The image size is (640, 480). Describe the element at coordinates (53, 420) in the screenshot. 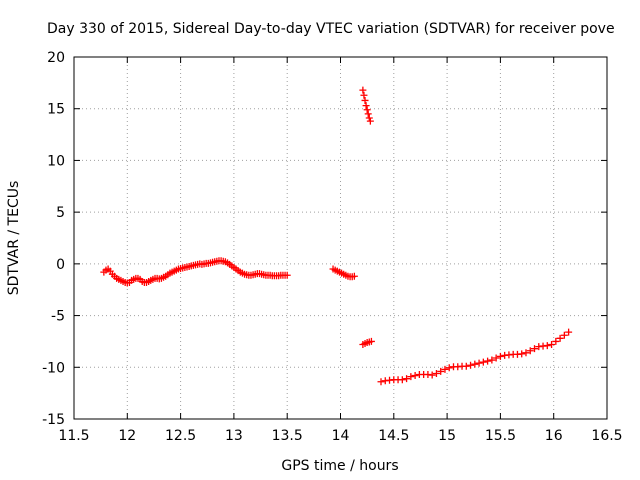

I see `y-tick-label: -15` at that location.